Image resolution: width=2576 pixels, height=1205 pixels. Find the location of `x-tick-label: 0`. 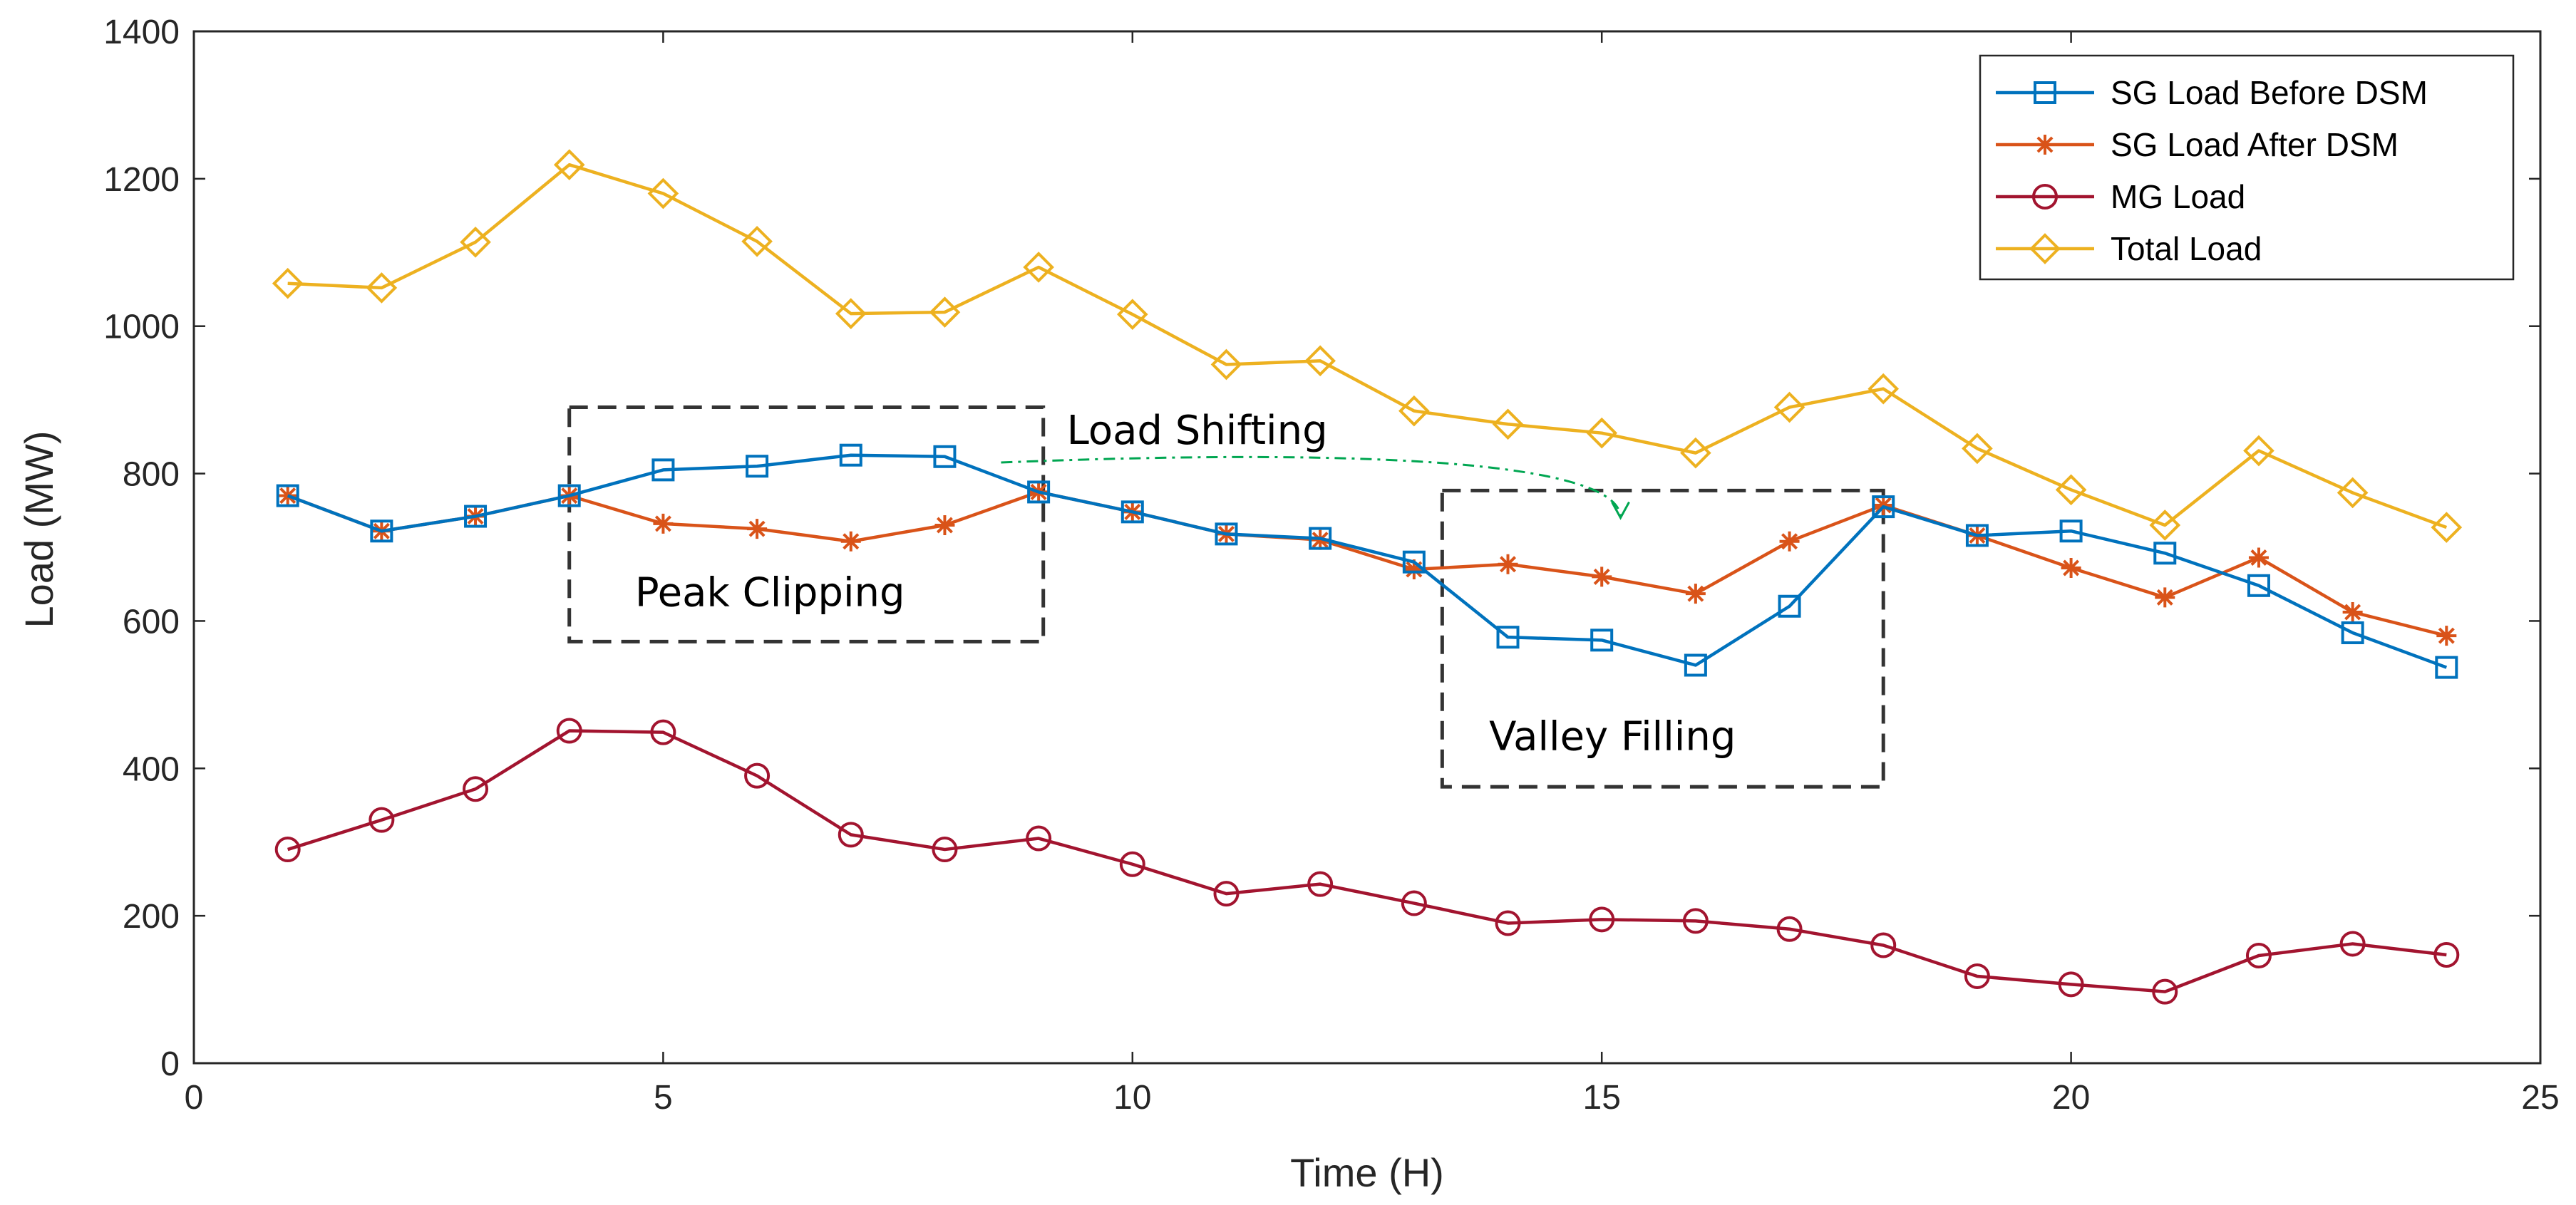

x-tick-label: 0 is located at coordinates (194, 1098).